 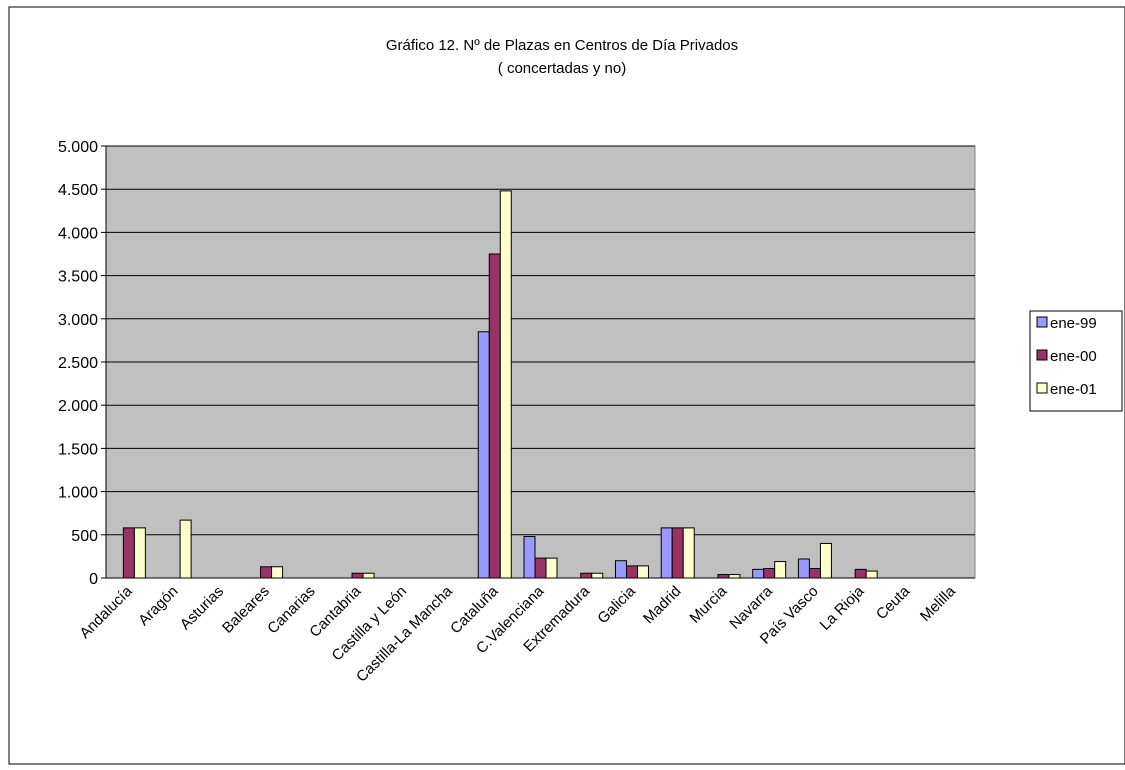 What do you see at coordinates (1073, 356) in the screenshot?
I see `legend-label: ene-00` at bounding box center [1073, 356].